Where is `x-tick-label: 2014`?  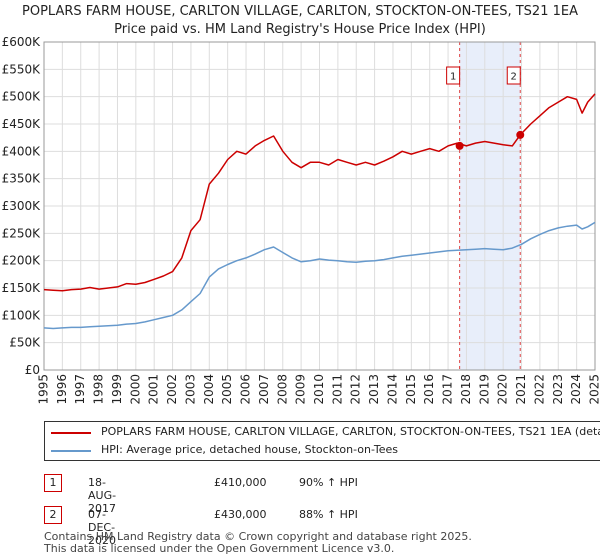 x-tick-label: 2014 is located at coordinates (392, 389).